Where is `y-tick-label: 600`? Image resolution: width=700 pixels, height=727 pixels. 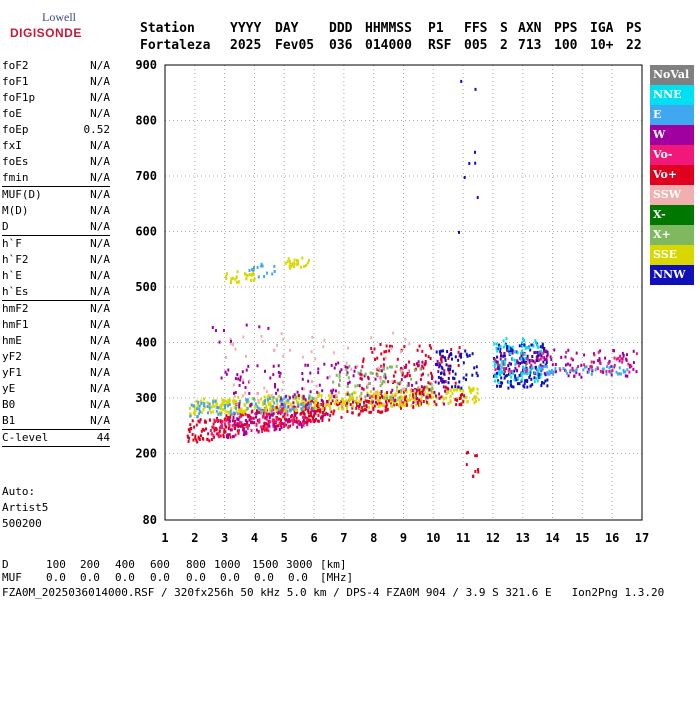 y-tick-label: 600 is located at coordinates (146, 231).